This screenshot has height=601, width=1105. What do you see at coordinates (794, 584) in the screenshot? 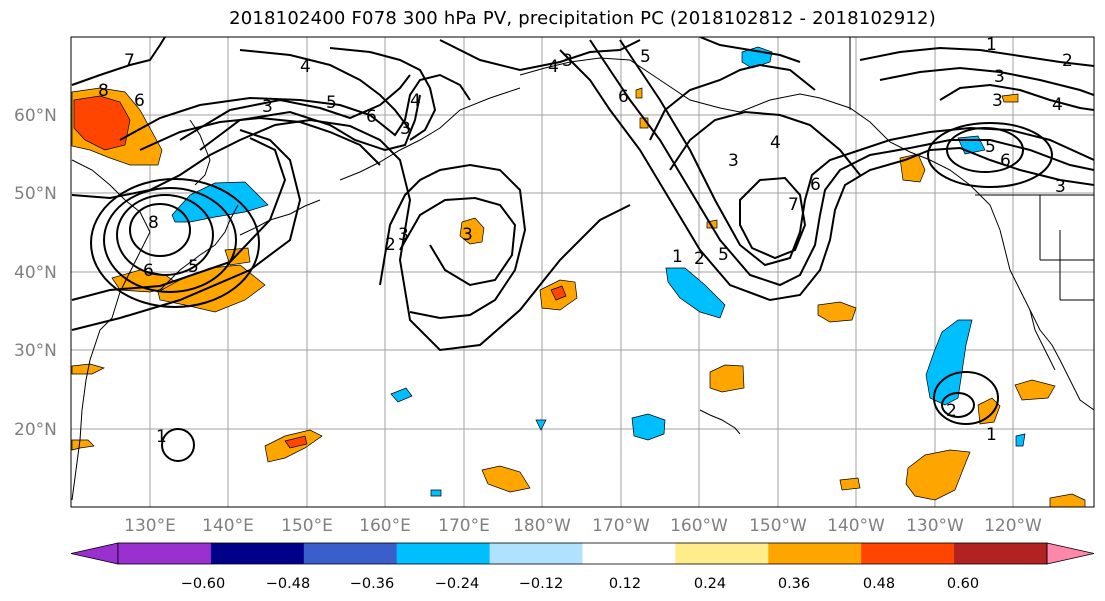
I see `colorbar-tick-label: 0.36` at bounding box center [794, 584].